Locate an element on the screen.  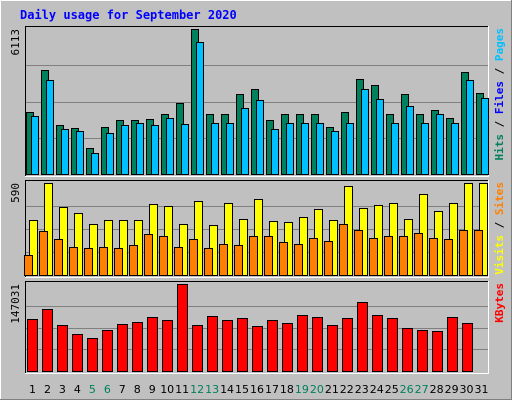
day-label-16: 16 is located at coordinates (257, 389).